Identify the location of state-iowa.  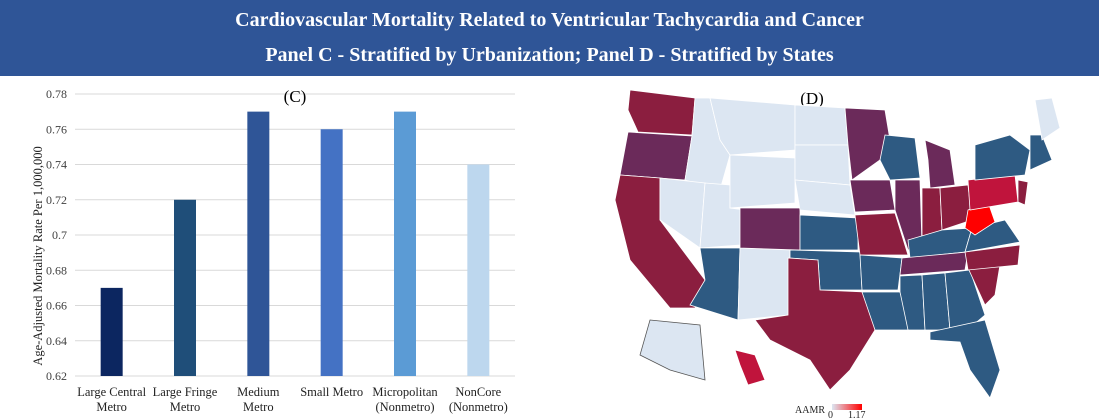
(872, 196).